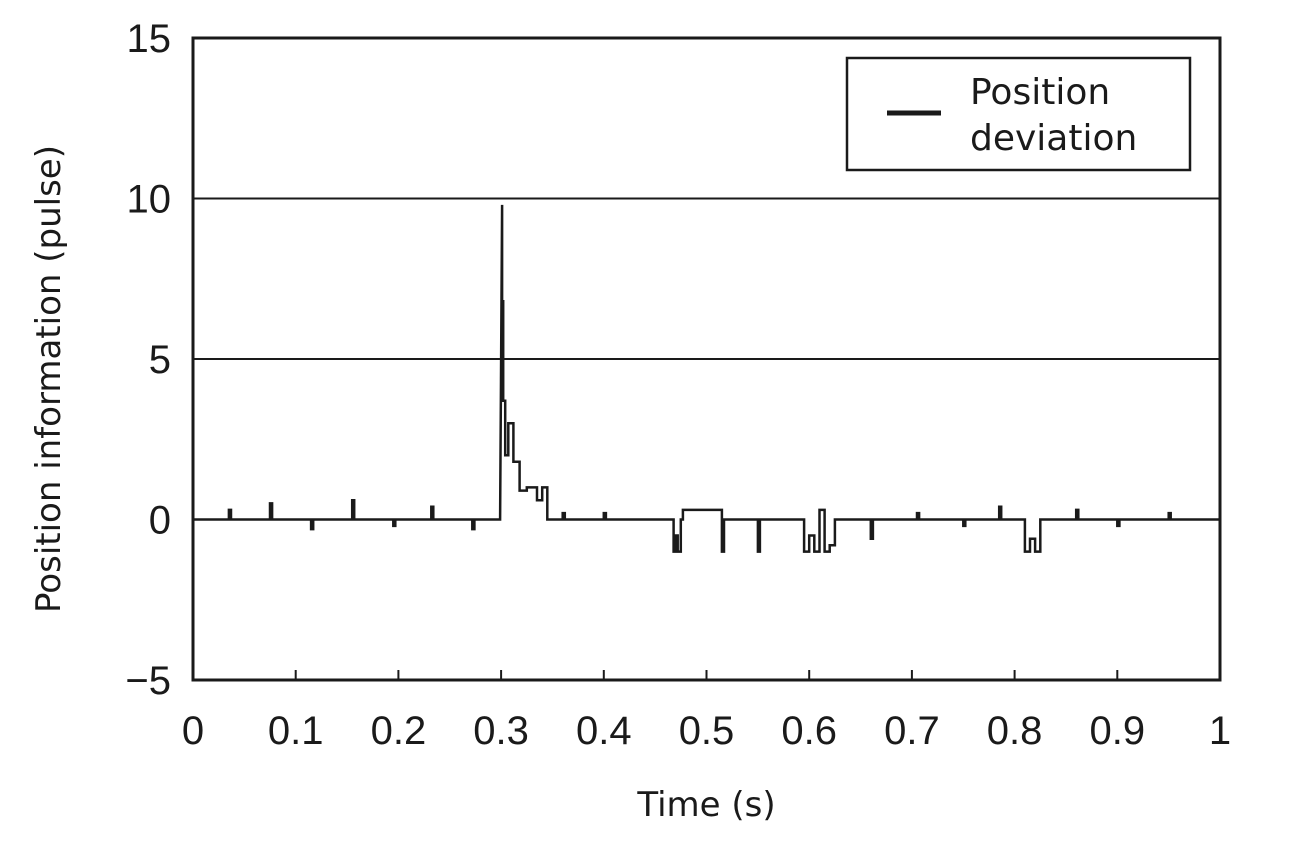 The width and height of the screenshot is (1291, 856). Describe the element at coordinates (912, 731) in the screenshot. I see `x-tick-label: 0.7` at that location.